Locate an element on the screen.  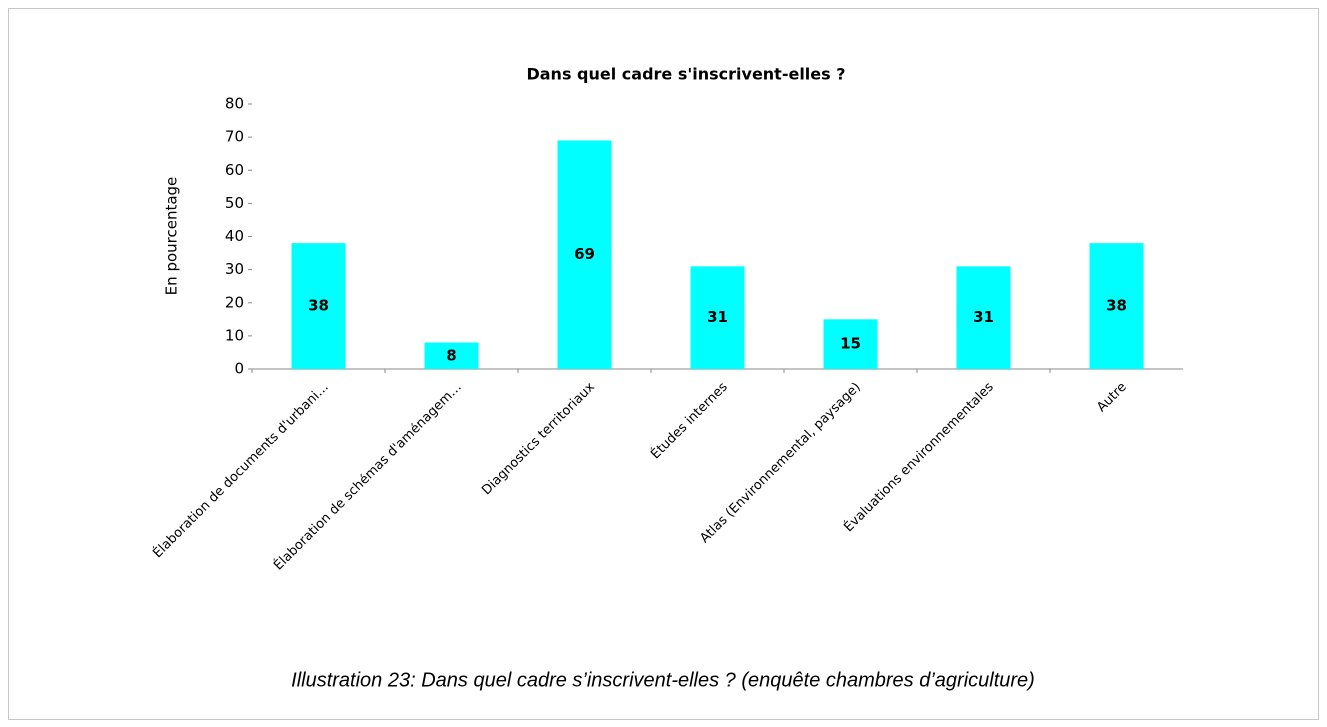
y-tick-label: 70 is located at coordinates (234, 137).